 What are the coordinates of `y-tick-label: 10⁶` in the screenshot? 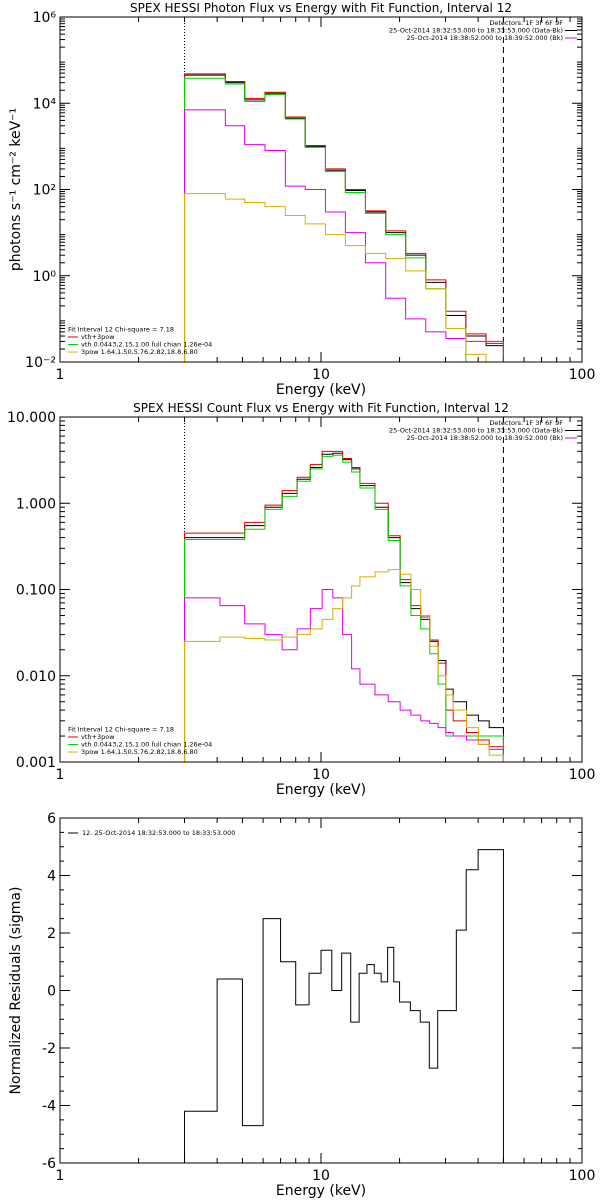 It's located at (45, 18).